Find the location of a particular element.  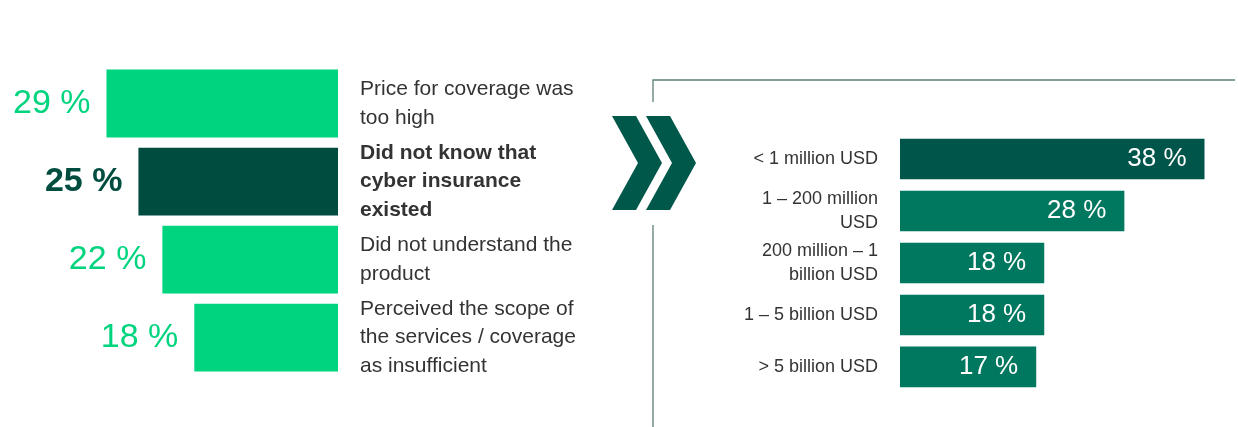

y-tick-label: 1 – 5 billion USD is located at coordinates (810, 313).